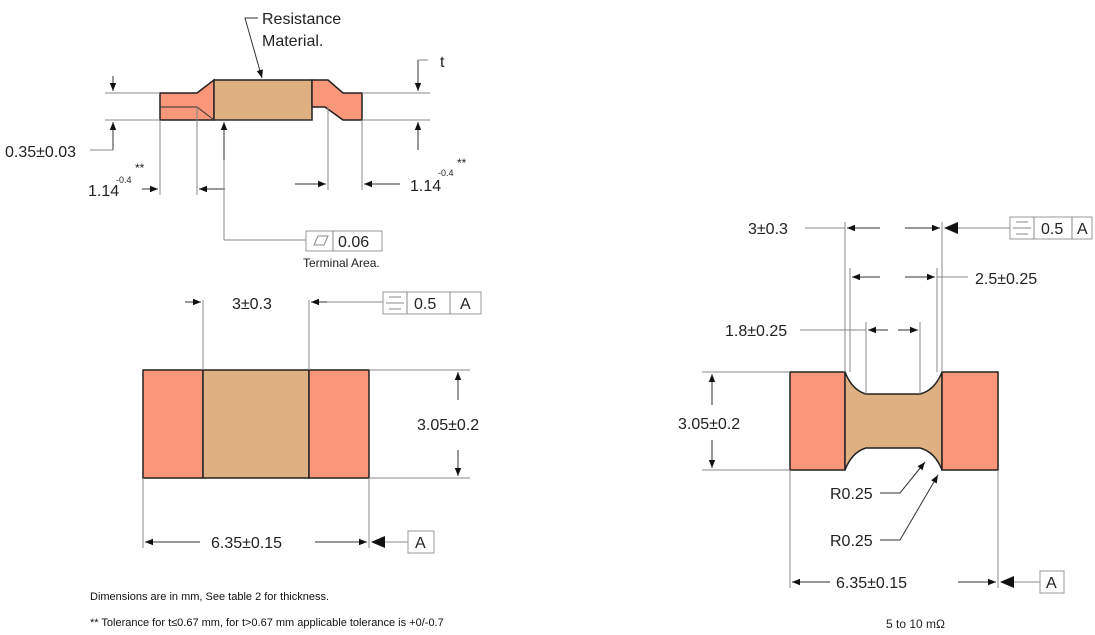 Image resolution: width=1095 pixels, height=635 pixels. I want to click on right-datum-label: A, so click(1051, 583).